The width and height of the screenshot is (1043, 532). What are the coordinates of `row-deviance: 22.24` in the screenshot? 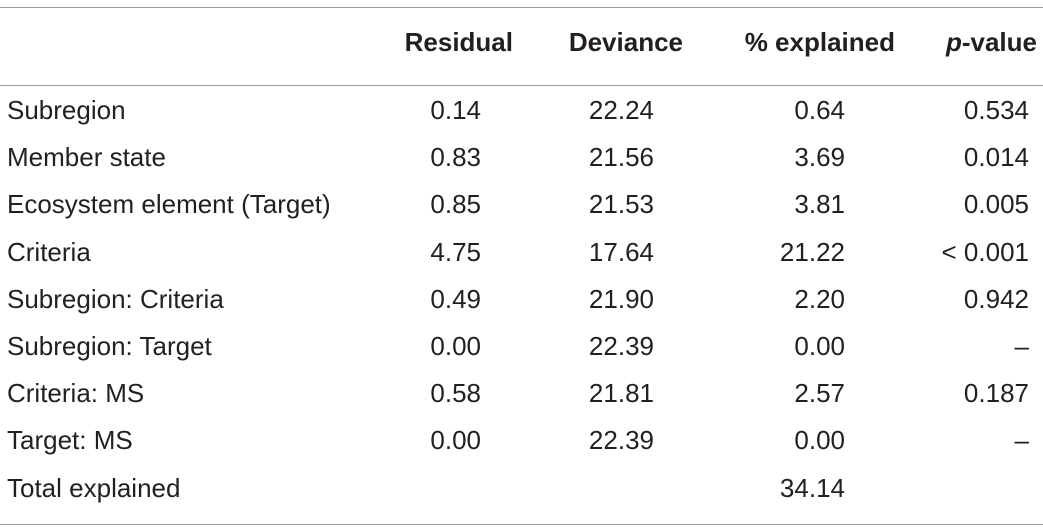 It's located at (621, 110).